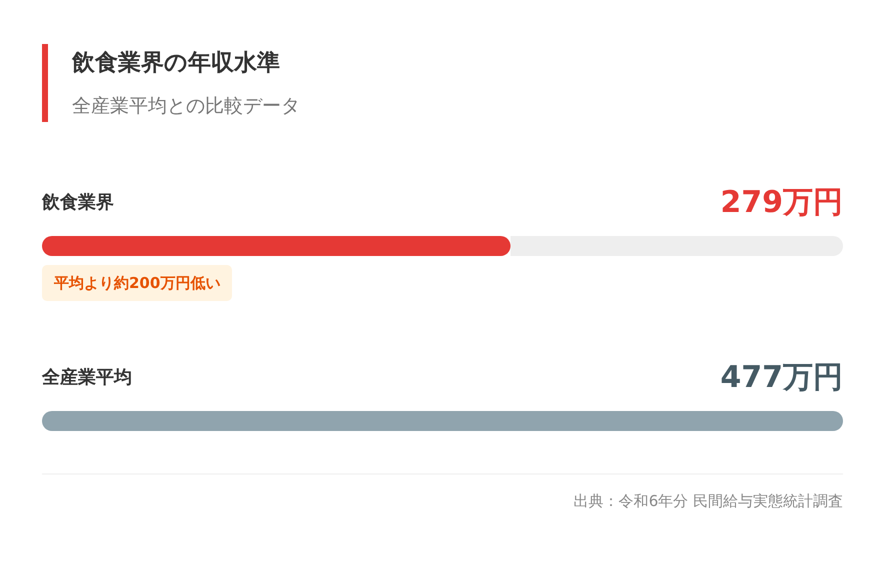 Image resolution: width=883 pixels, height=565 pixels. I want to click on annotation: 平均より約200万円低い, so click(137, 283).